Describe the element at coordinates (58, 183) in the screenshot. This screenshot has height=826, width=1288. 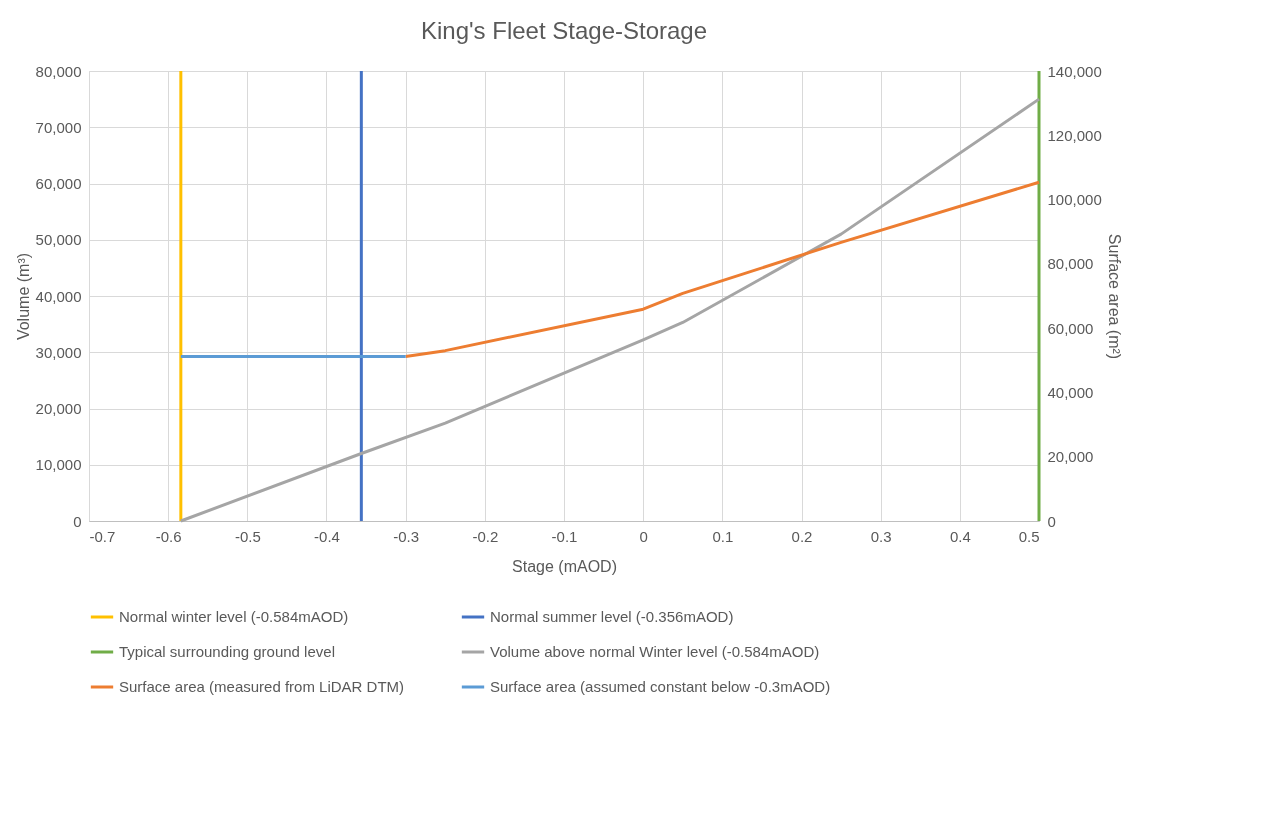
I see `y-tick-label: 60,000` at that location.